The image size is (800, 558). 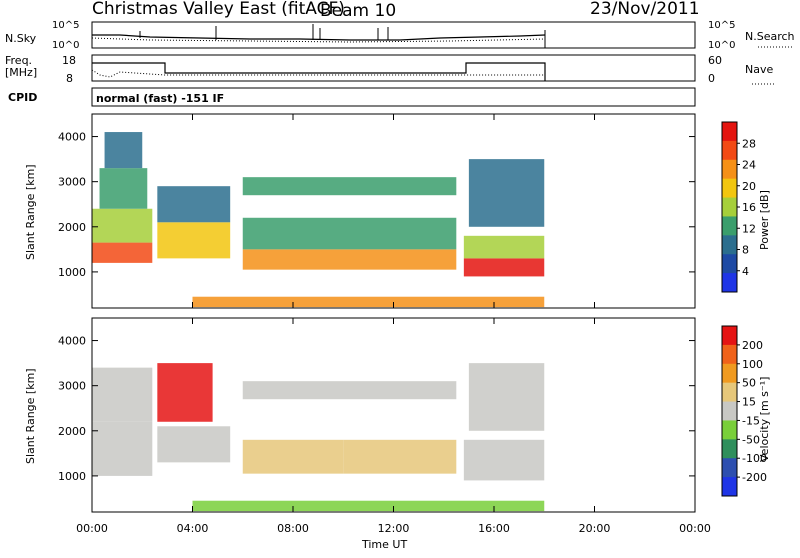 What do you see at coordinates (22, 97) in the screenshot?
I see `cpid-label: CPID` at bounding box center [22, 97].